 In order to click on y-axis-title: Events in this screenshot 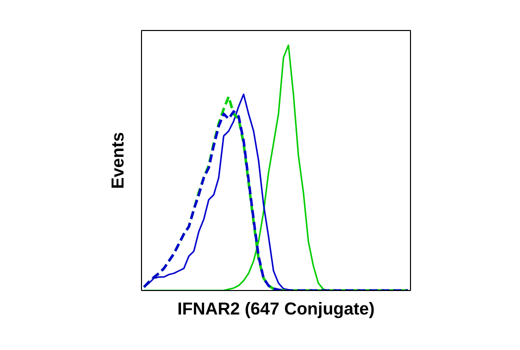, I will do `click(118, 160)`.